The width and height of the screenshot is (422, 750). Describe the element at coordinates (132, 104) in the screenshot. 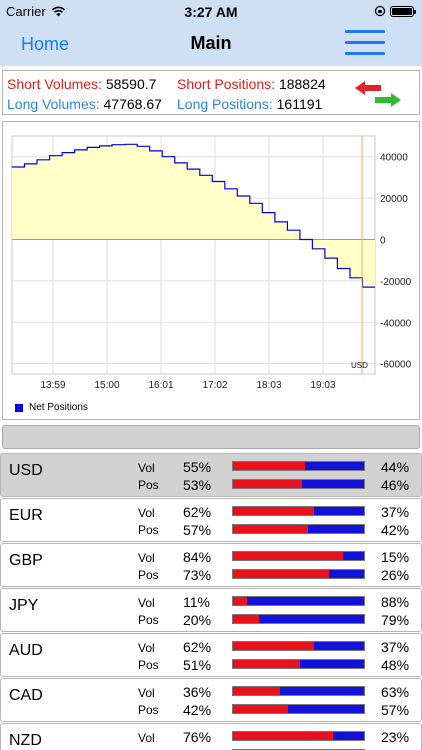

I see `long-volumes-value: 47768.67` at that location.